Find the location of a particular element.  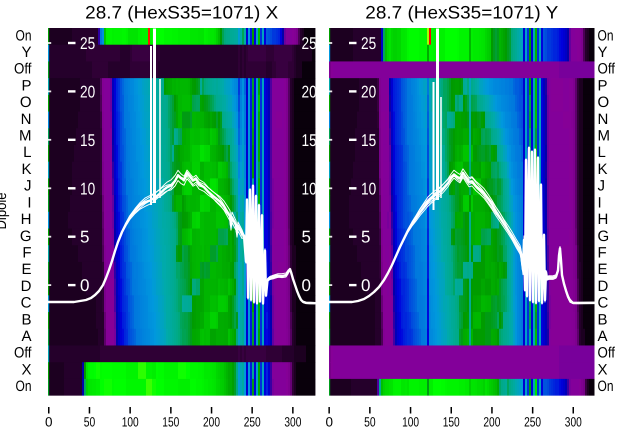

svg-text: 28.7 (HexS35=1071) Y is located at coordinates (461, 13).